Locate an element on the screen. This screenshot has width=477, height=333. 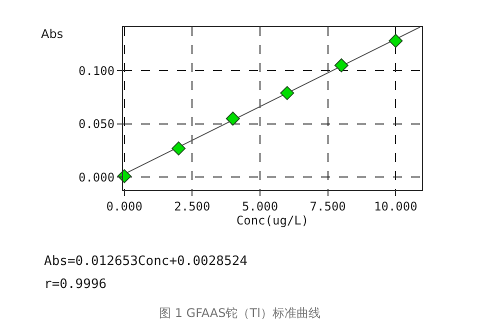
text: Abs=0.012653Conc+0.0028524 is located at coordinates (146, 261).